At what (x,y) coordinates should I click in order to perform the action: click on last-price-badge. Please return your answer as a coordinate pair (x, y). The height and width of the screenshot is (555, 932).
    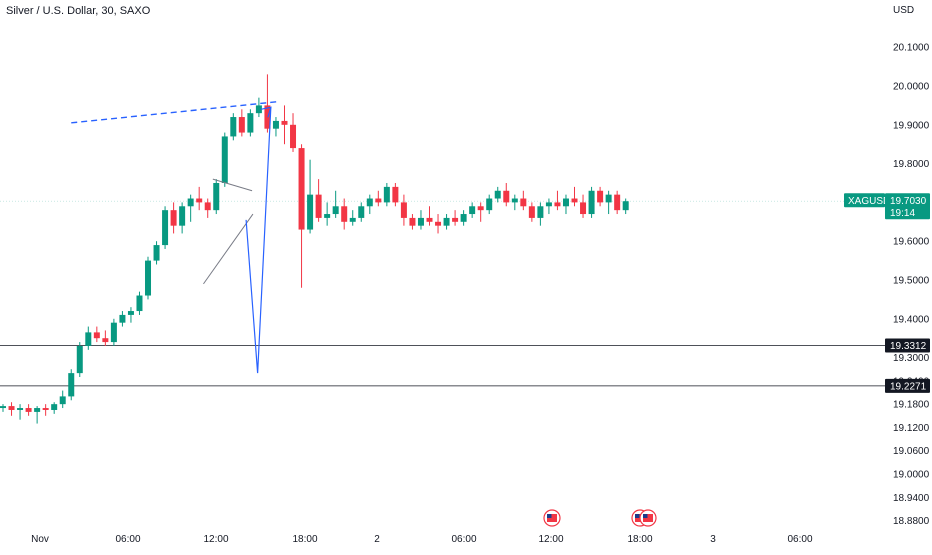
    Looking at the image, I should click on (907, 206).